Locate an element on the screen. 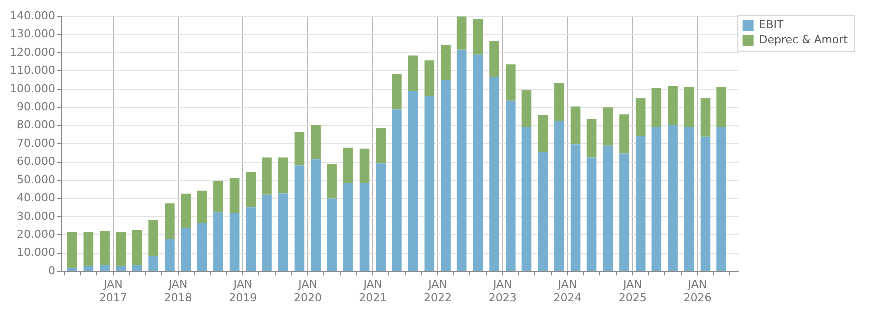 The width and height of the screenshot is (876, 313). x-tick-label: JAN 2019 is located at coordinates (243, 291).